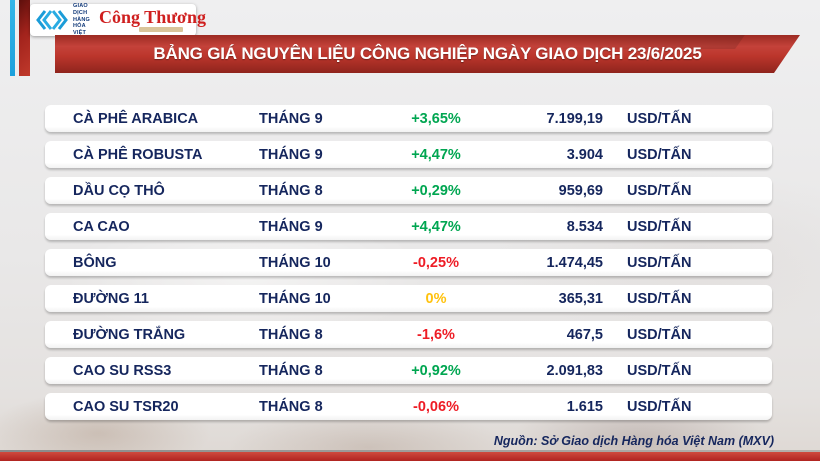 The width and height of the screenshot is (820, 461). I want to click on change-percent: 0%, so click(436, 298).